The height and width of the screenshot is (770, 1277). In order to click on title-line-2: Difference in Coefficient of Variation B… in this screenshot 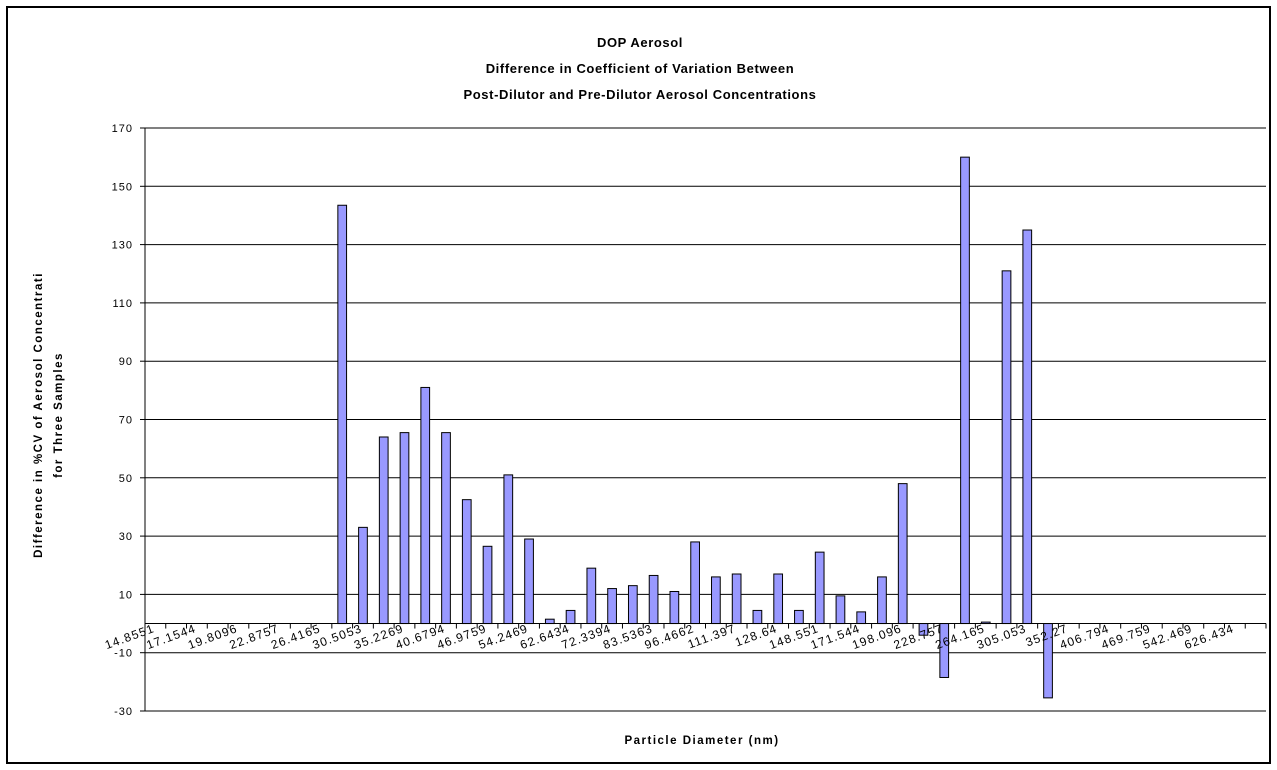, I will do `click(640, 68)`.